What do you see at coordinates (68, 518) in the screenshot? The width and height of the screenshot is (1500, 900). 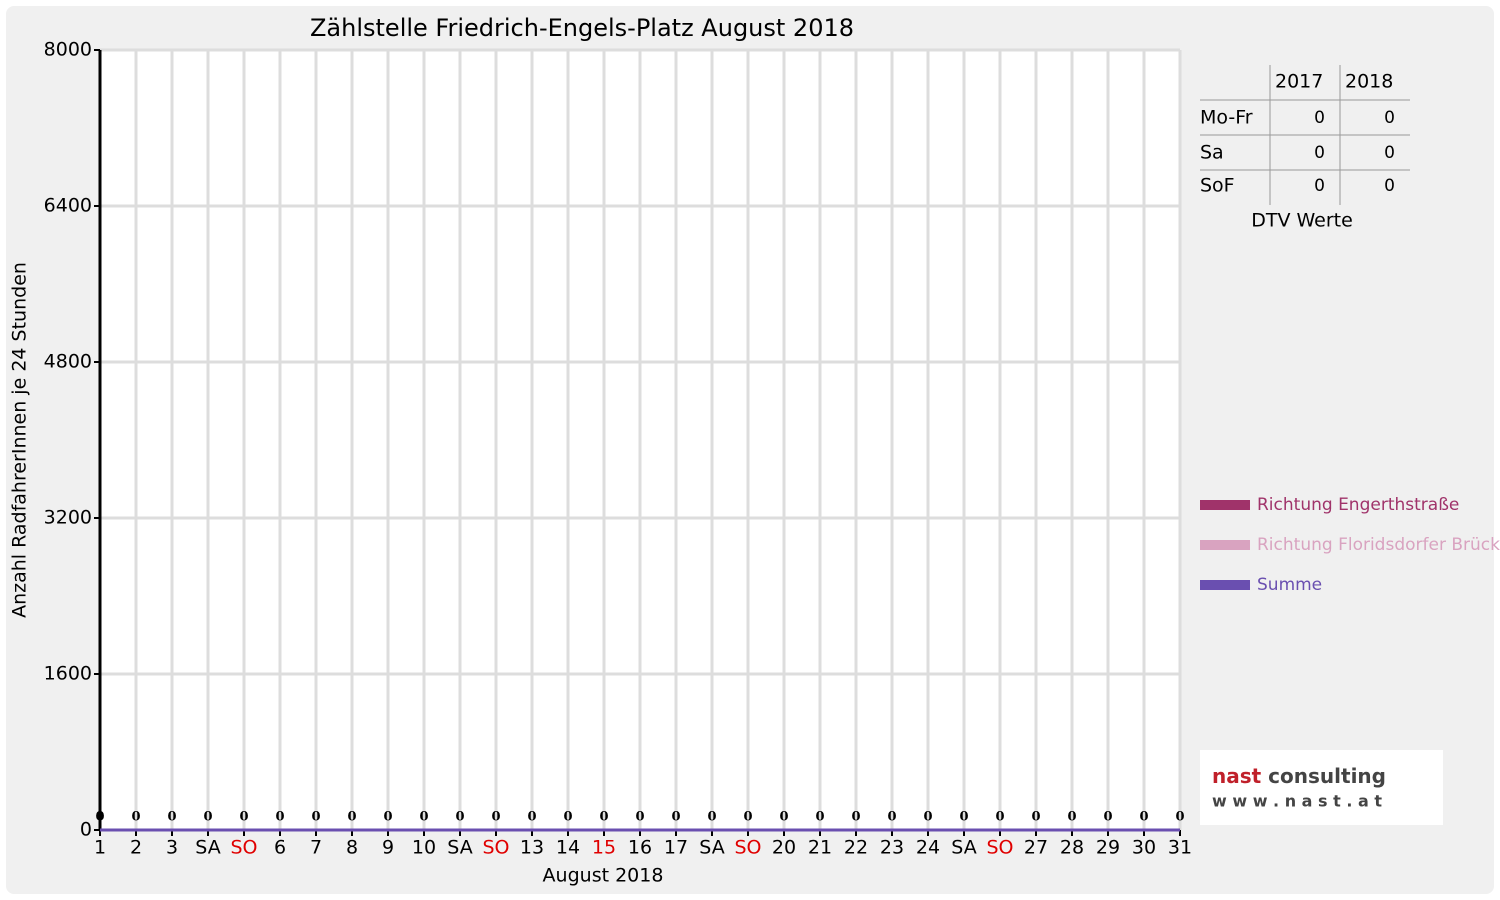 I see `y-tick-label: 3200` at bounding box center [68, 518].